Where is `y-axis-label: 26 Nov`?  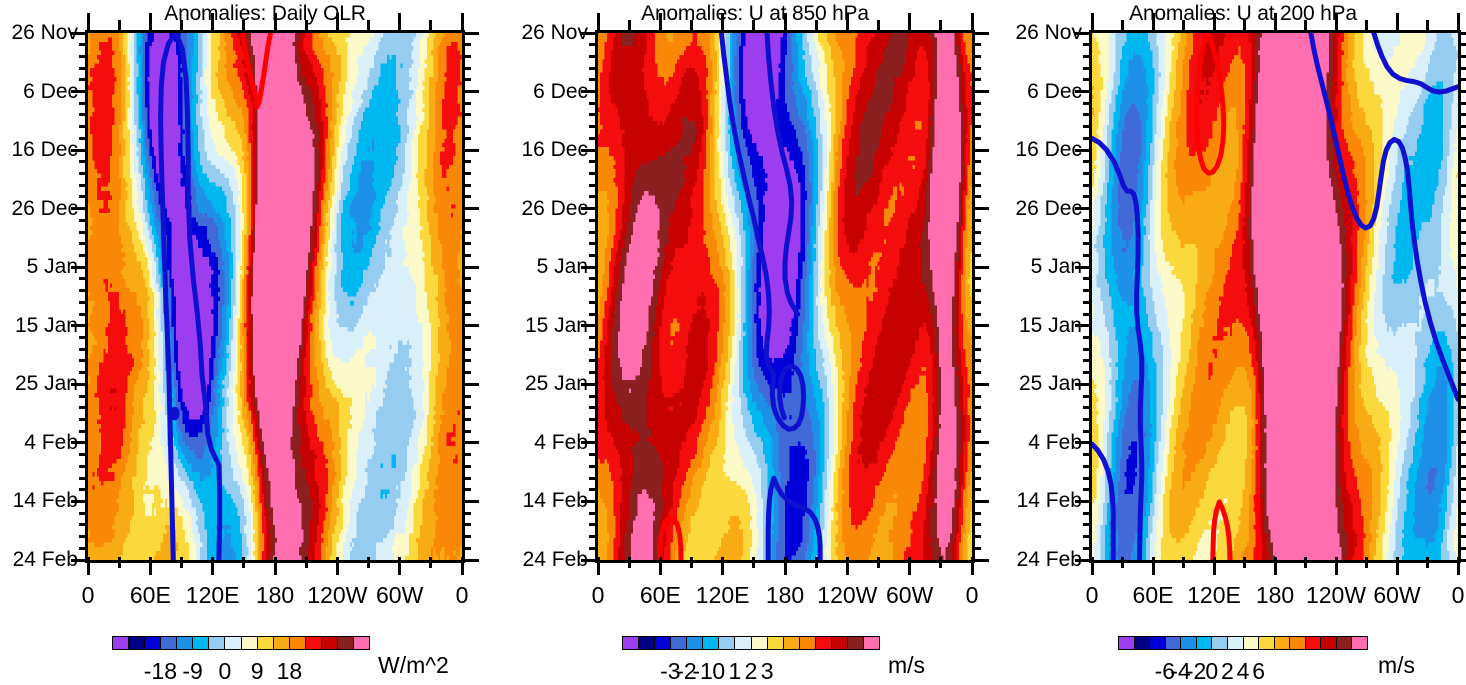 y-axis-label: 26 Nov is located at coordinates (1037, 33).